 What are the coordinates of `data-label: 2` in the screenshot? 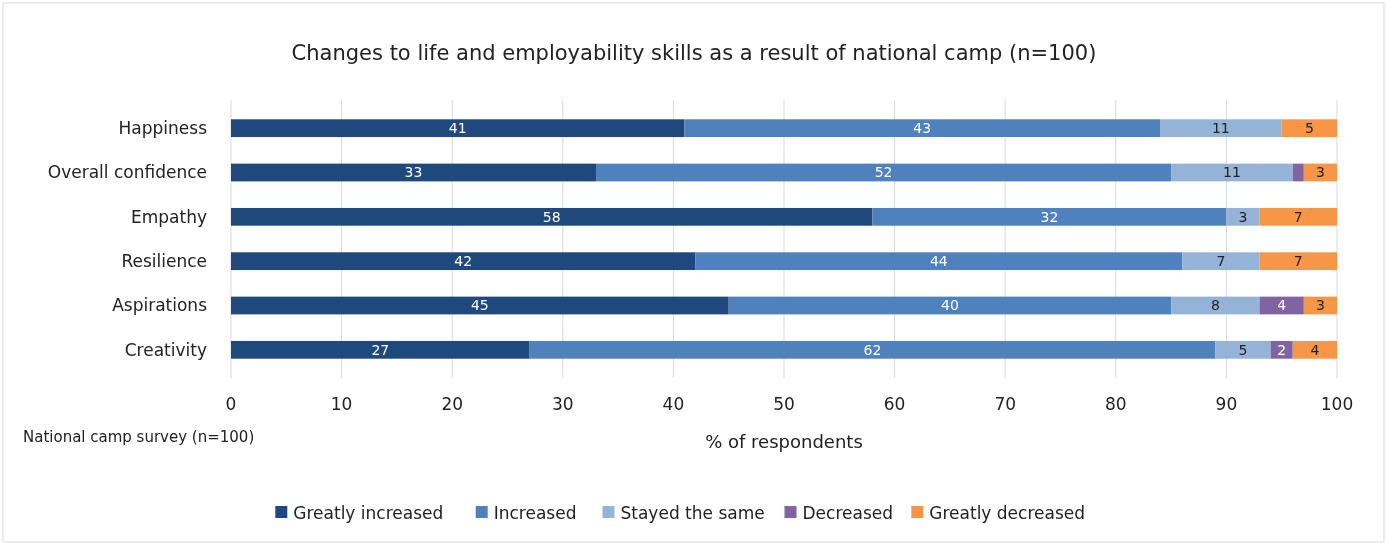 It's located at (1282, 349).